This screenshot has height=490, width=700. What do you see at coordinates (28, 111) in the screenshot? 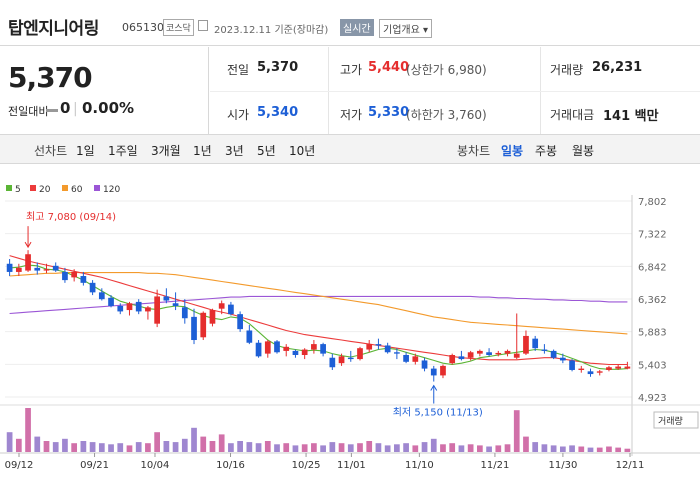
I see `diff-label: 전일대비` at bounding box center [28, 111].